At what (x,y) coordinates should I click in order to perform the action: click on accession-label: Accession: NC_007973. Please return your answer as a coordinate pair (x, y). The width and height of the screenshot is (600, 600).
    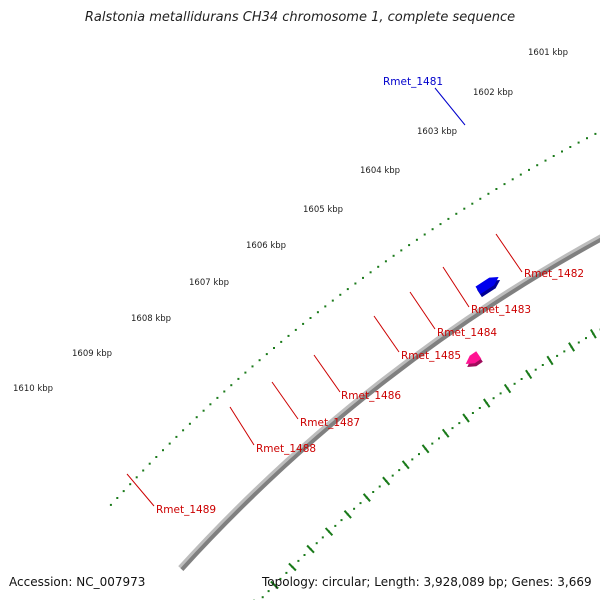
    Looking at the image, I should click on (77, 582).